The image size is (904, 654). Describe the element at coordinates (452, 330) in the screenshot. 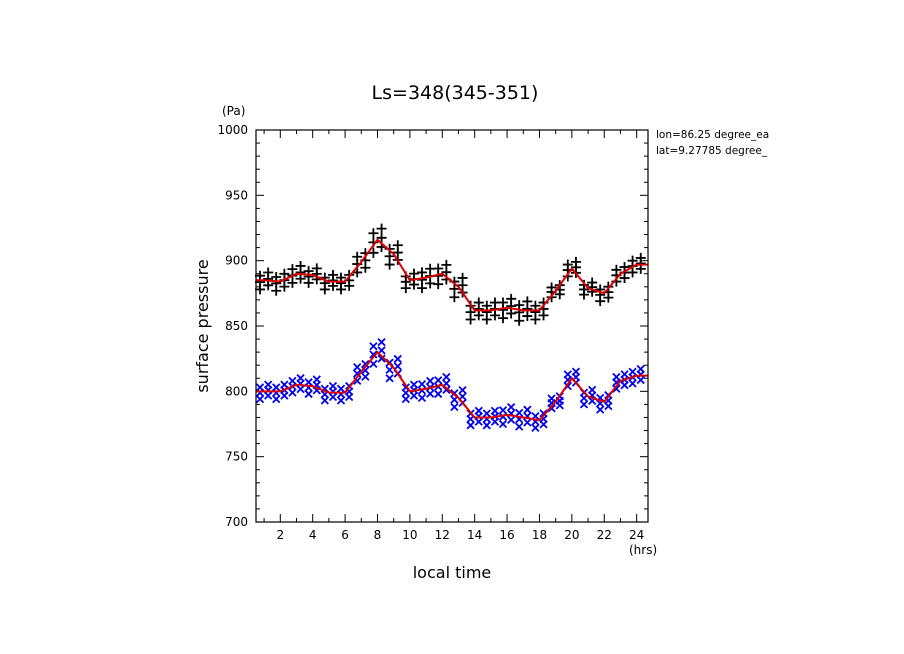

I see `mean-lines` at that location.